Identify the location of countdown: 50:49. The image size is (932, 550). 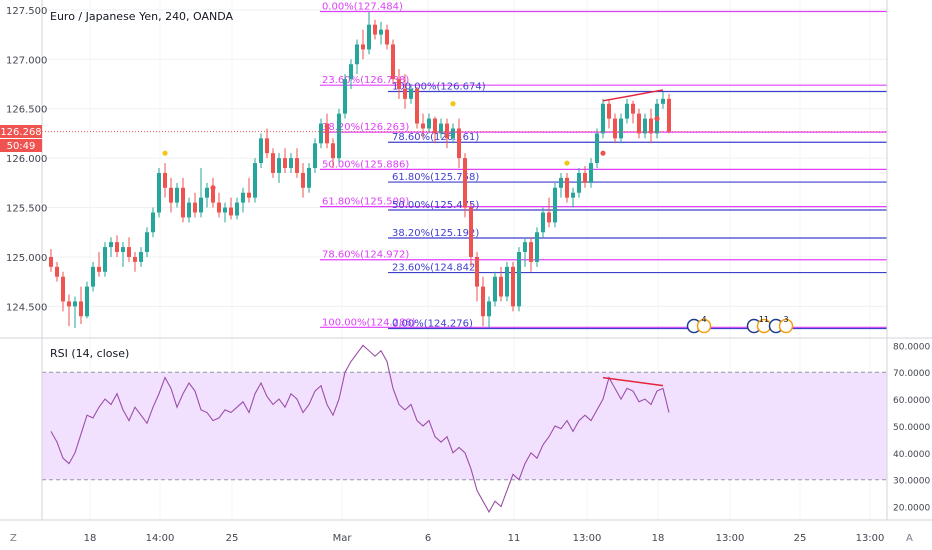
(21, 146).